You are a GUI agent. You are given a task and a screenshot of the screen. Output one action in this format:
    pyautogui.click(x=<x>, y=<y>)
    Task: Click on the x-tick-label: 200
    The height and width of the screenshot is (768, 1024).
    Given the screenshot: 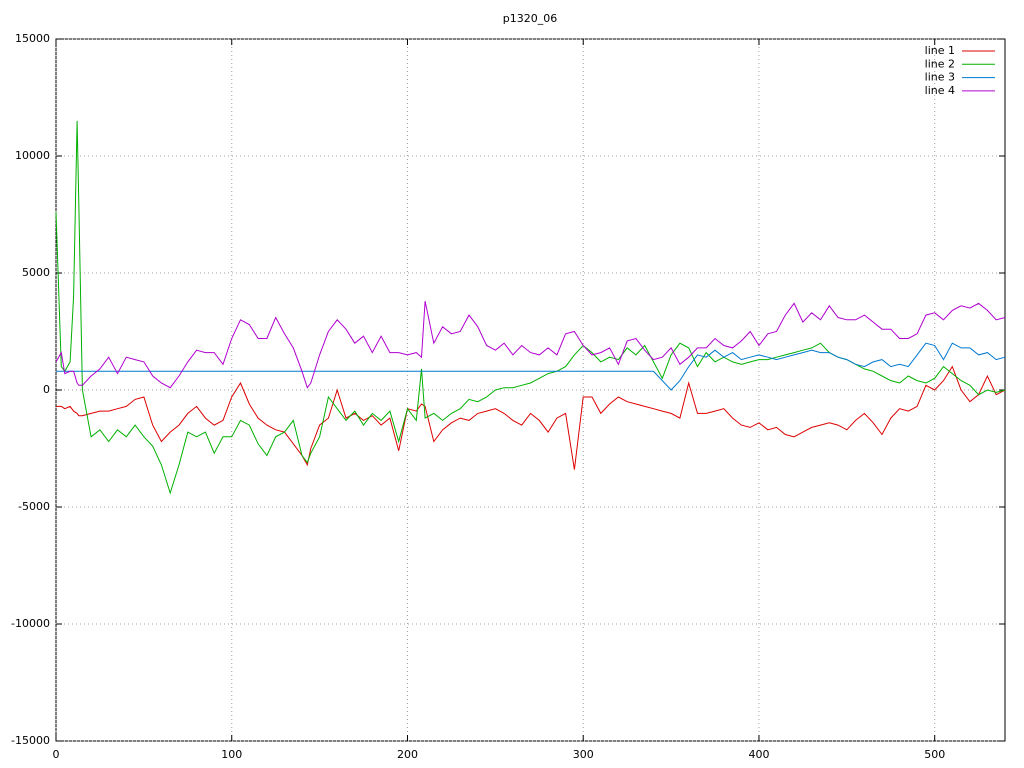 What is the action you would take?
    pyautogui.click(x=407, y=754)
    